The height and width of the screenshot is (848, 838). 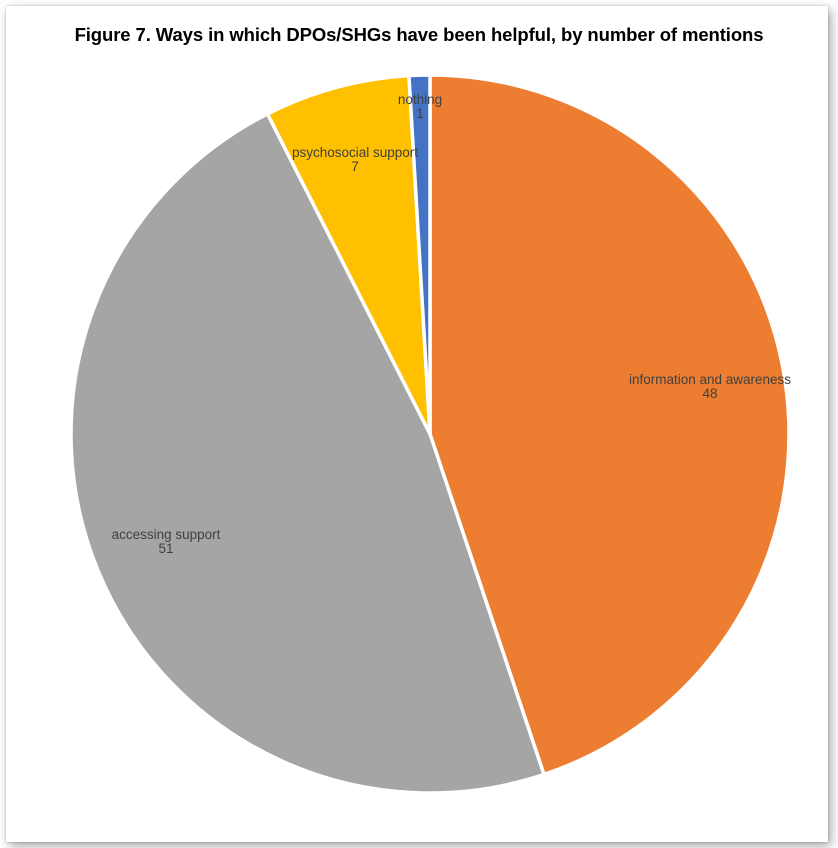 What do you see at coordinates (348, 254) in the screenshot?
I see `pie-slice-psychosocial-support` at bounding box center [348, 254].